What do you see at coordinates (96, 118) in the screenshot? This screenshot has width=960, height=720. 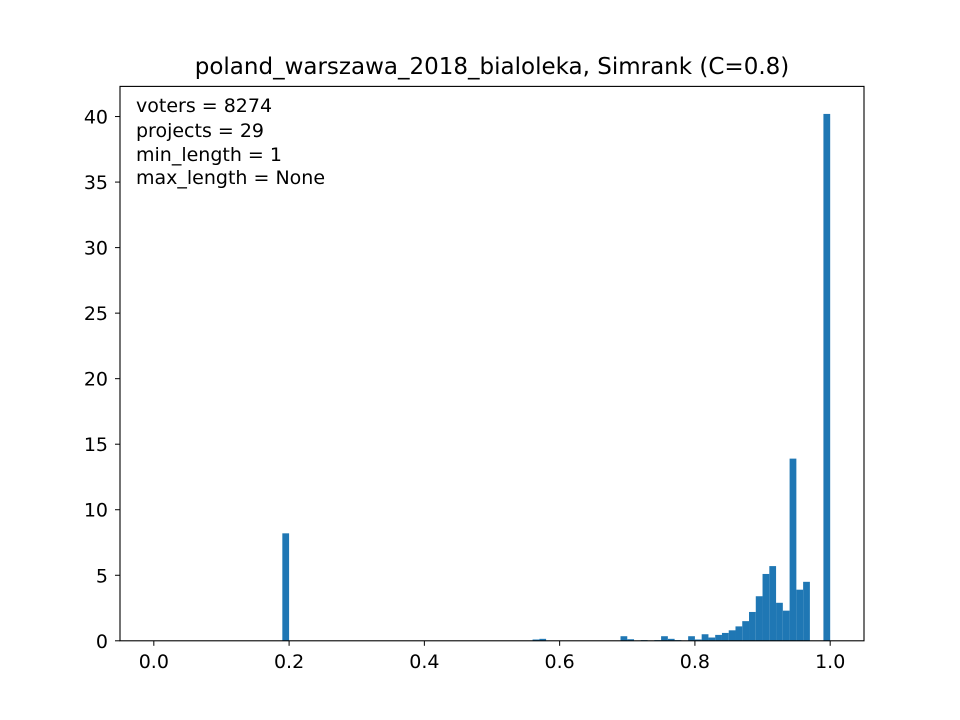 I see `y-tick-label: 40` at bounding box center [96, 118].